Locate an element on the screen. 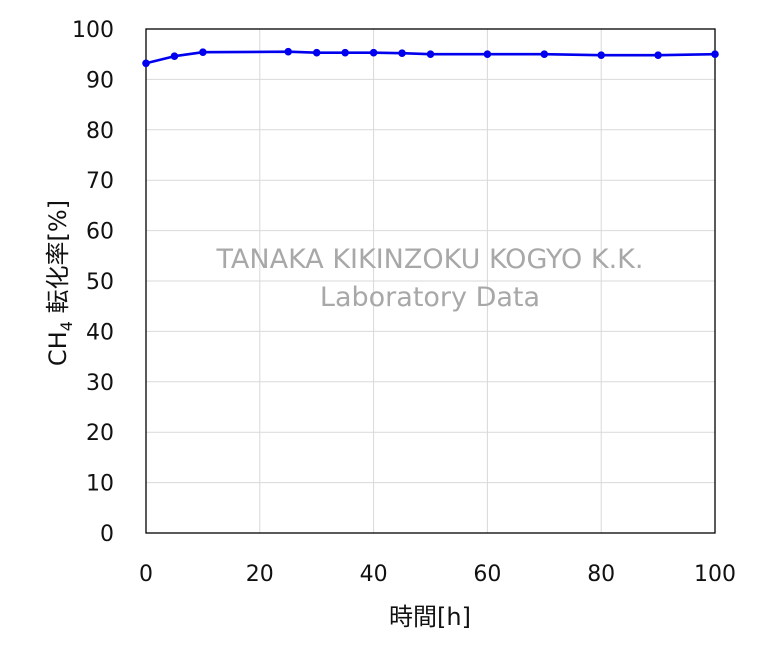  x-tick-label-40: 40 is located at coordinates (374, 574).